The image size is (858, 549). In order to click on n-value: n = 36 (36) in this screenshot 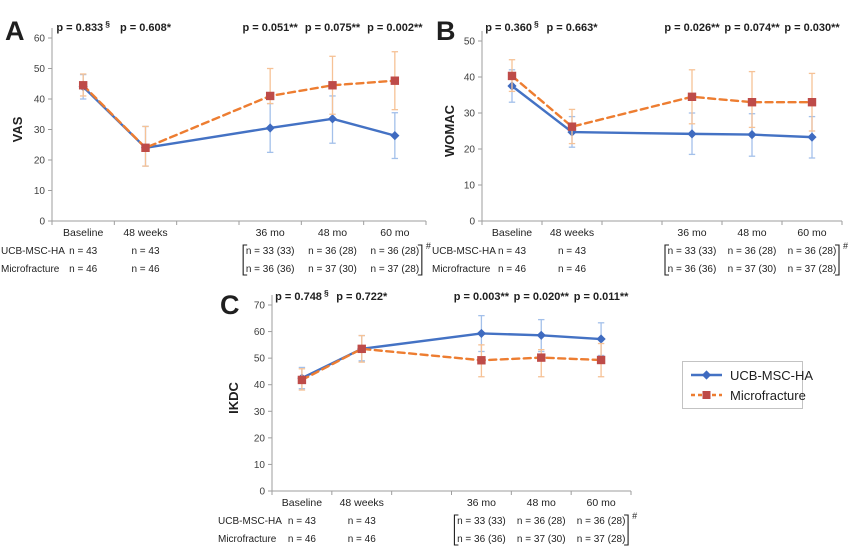, I will do `click(481, 539)`.